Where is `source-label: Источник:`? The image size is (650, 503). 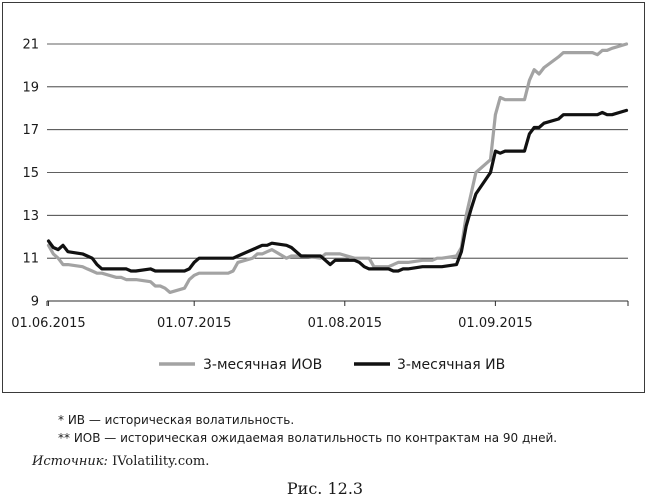
source-label: Источник: is located at coordinates (70, 461).